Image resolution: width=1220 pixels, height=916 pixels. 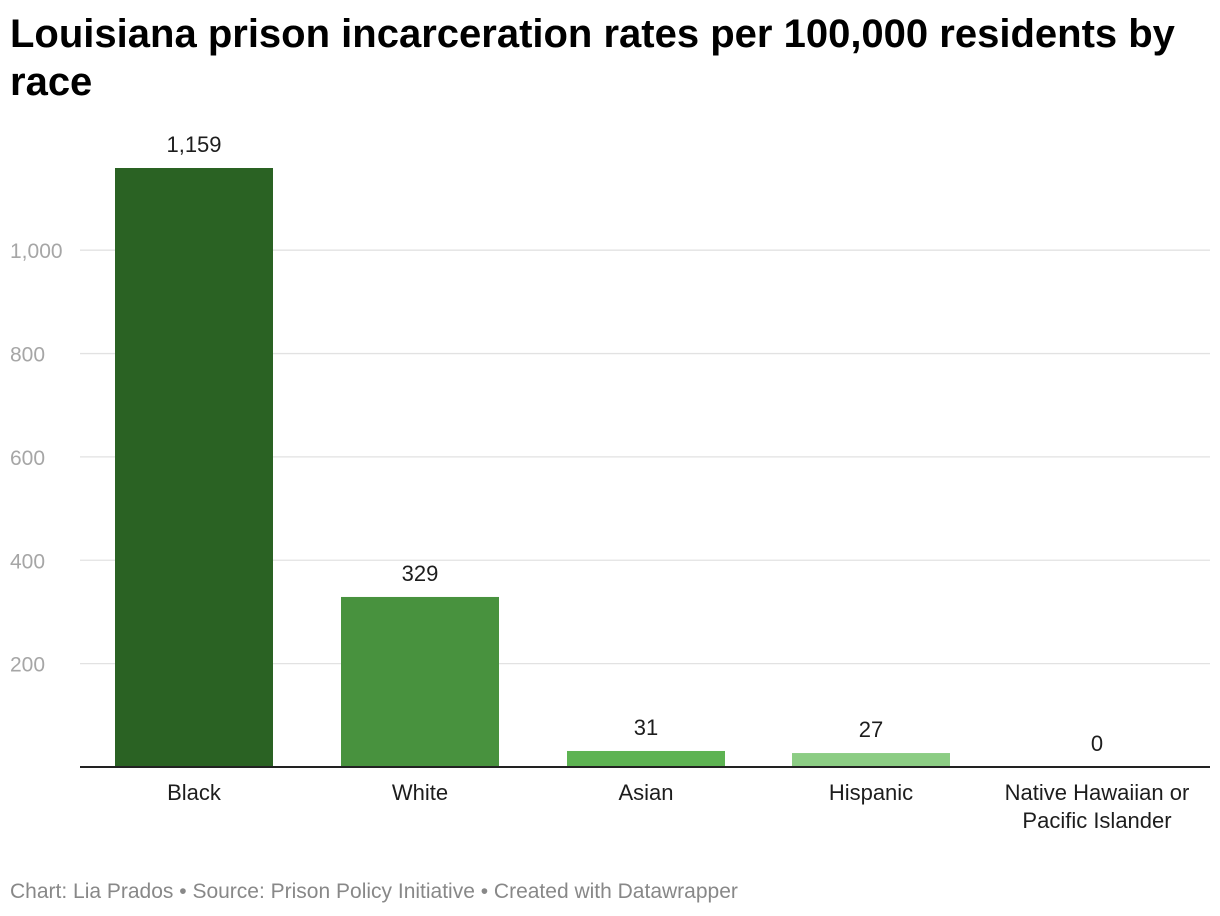 What do you see at coordinates (27, 665) in the screenshot?
I see `y-tick-label: 200` at bounding box center [27, 665].